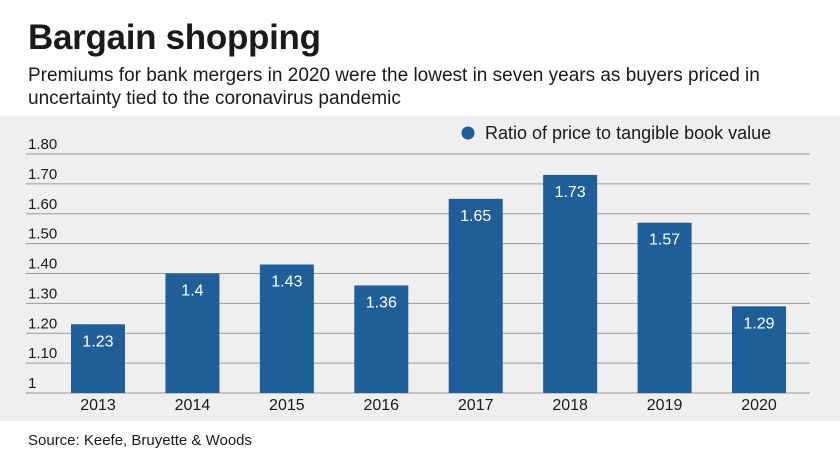  Describe the element at coordinates (468, 133) in the screenshot. I see `legend-marker` at that location.